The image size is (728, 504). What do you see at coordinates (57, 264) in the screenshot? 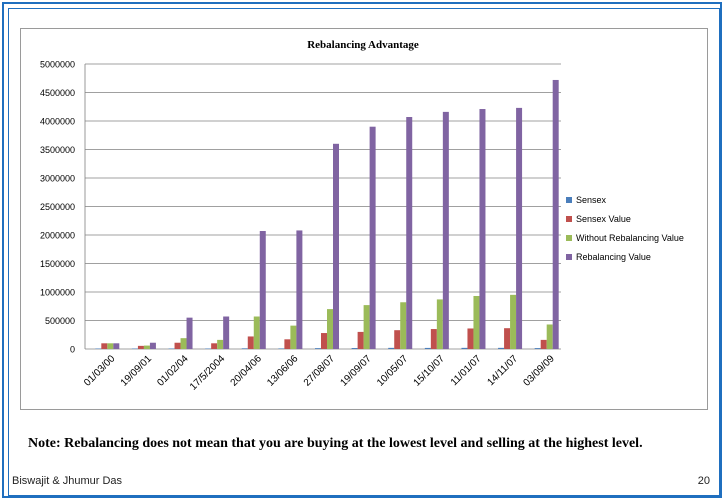
I see `y-tick-label: 1500000` at bounding box center [57, 264].